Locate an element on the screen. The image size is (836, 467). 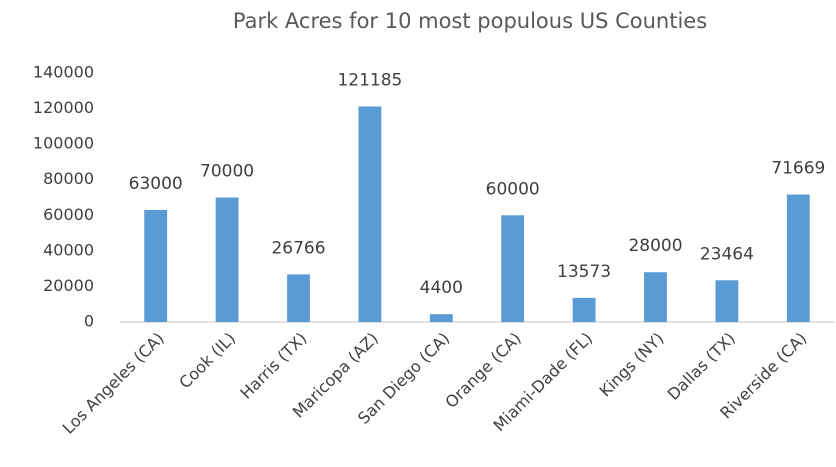
y-tick-label: 60000 is located at coordinates (68, 214).